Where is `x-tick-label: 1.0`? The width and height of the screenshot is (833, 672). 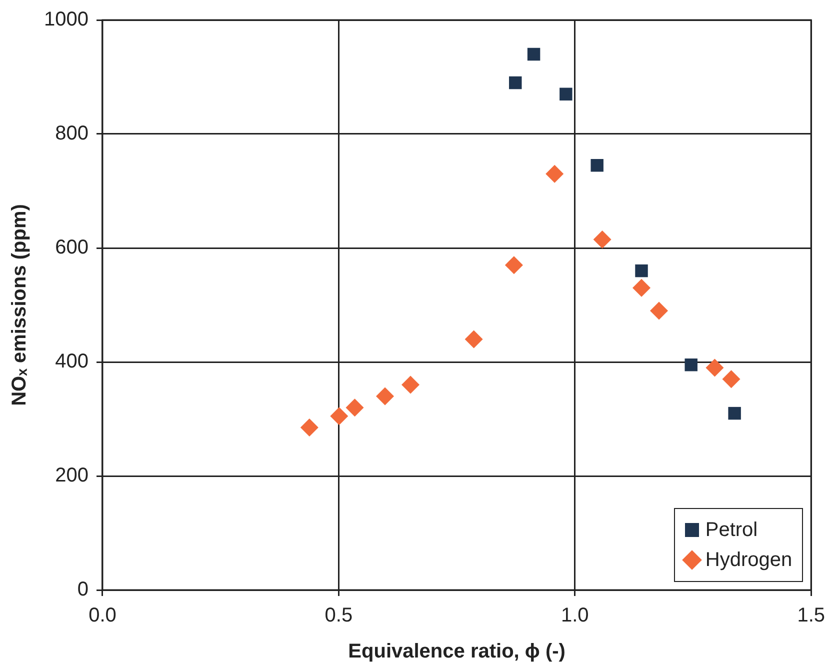
x-tick-label: 1.0 is located at coordinates (574, 615).